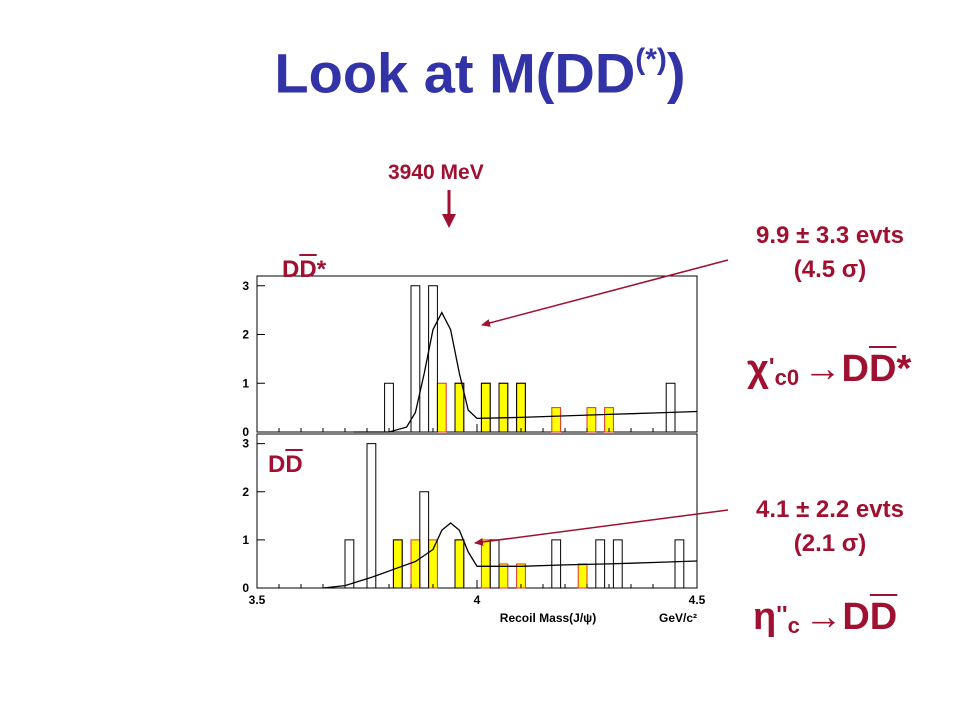  Describe the element at coordinates (830, 253) in the screenshot. I see `upper-yield-annotation: 9.9 ± 3.3 evts (4.5 σ)` at that location.